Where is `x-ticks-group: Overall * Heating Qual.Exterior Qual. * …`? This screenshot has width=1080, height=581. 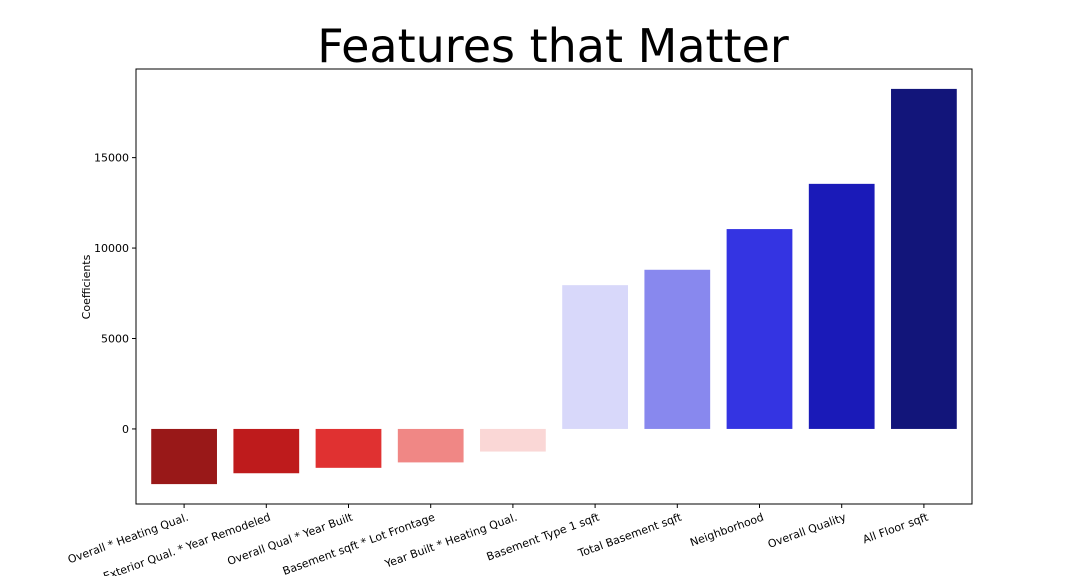 x-ticks-group: Overall * Heating Qual.Exterior Qual. * … is located at coordinates (498, 542).